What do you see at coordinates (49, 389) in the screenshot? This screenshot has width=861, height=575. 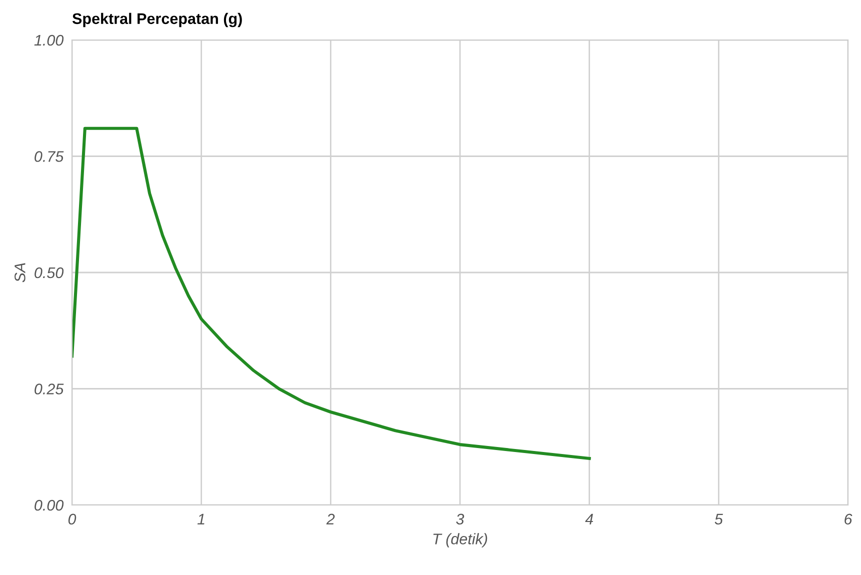 I see `y-tick-label: 0.25` at bounding box center [49, 389].